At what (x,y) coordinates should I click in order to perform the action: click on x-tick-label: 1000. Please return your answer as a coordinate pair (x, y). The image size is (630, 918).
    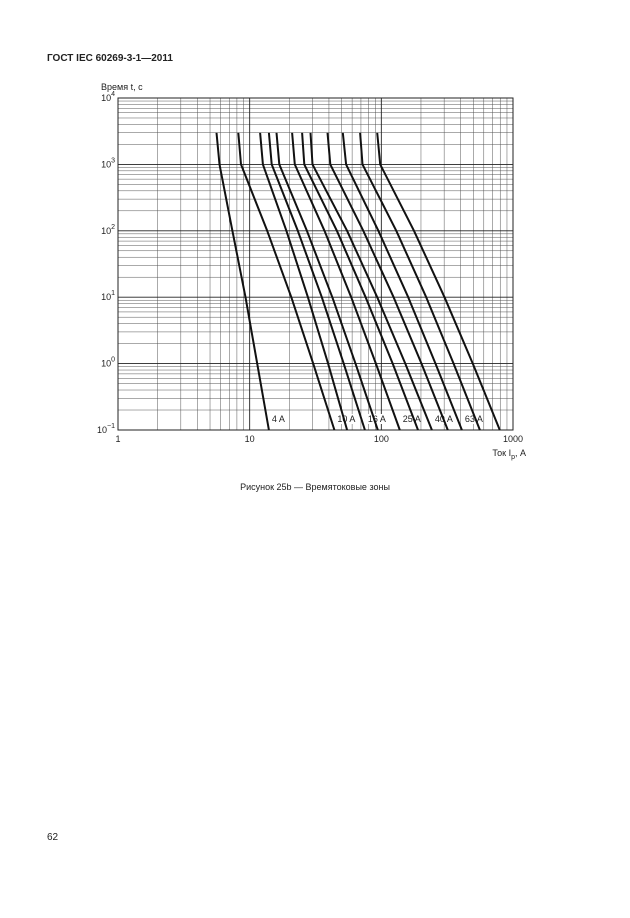
    Looking at the image, I should click on (513, 439).